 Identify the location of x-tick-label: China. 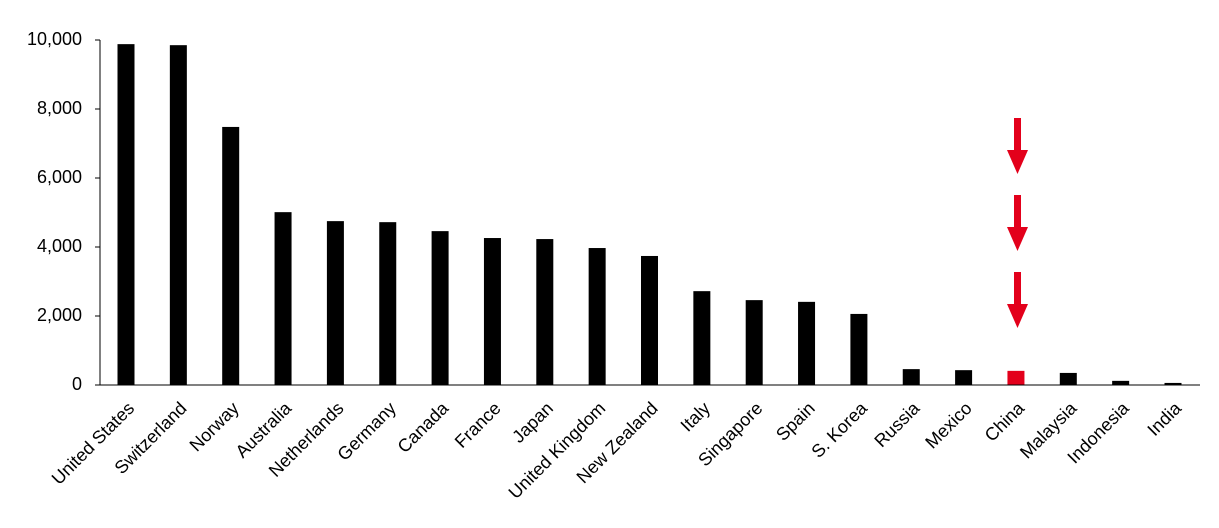
(1005, 421).